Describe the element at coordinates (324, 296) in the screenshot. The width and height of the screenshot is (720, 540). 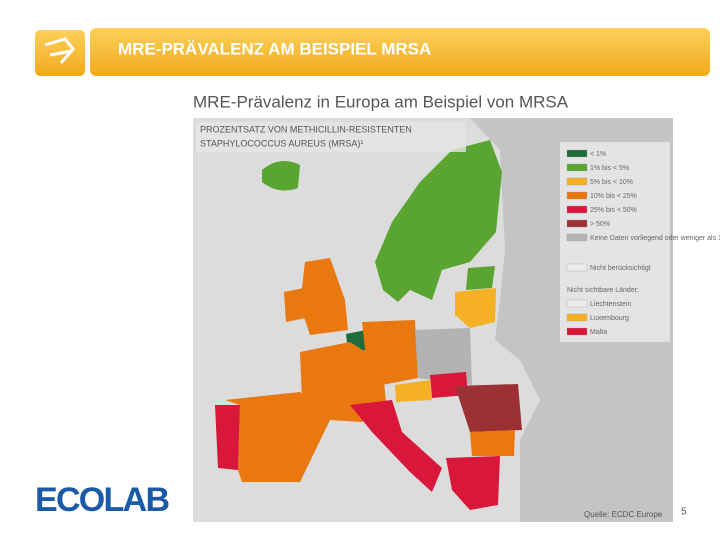
I see `uk` at that location.